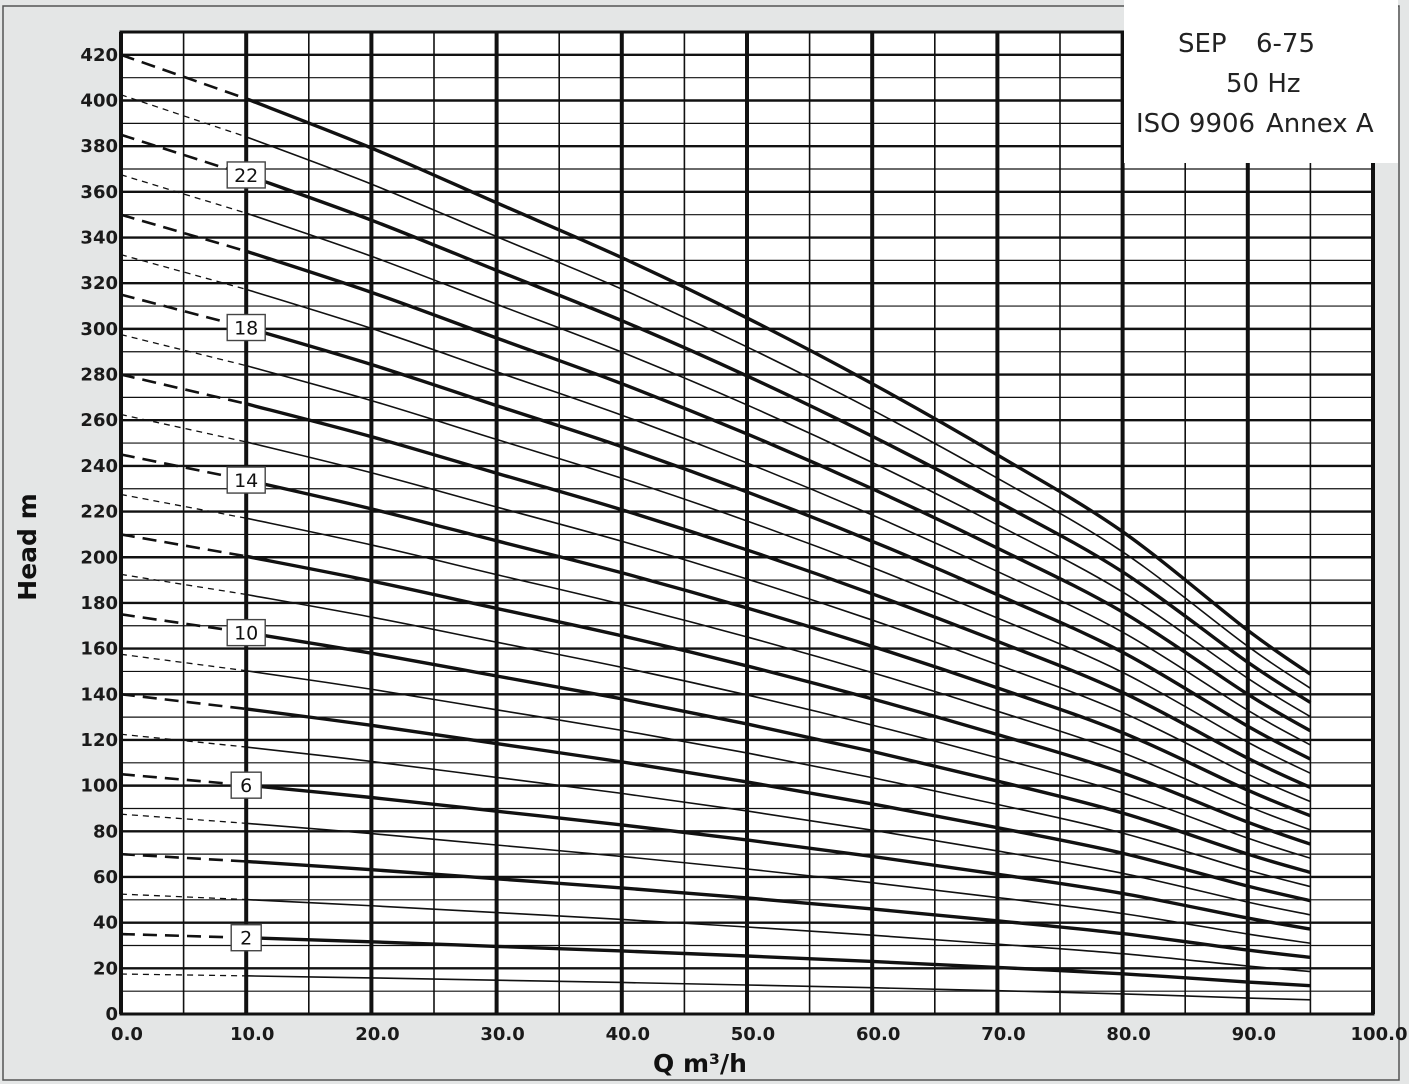 The width and height of the screenshot is (1409, 1084). What do you see at coordinates (99, 512) in the screenshot?
I see `y-tick-label: 220` at bounding box center [99, 512].